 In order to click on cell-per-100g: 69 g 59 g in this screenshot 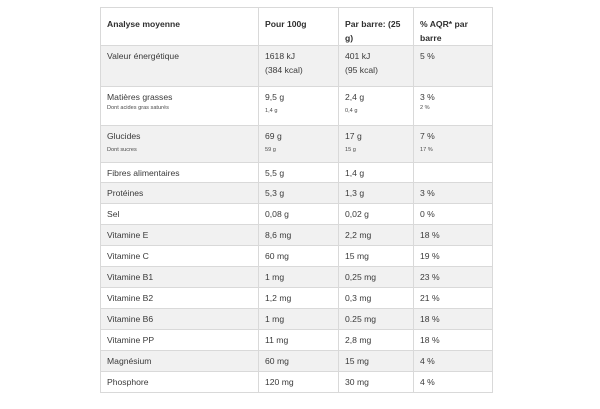, I will do `click(298, 144)`.